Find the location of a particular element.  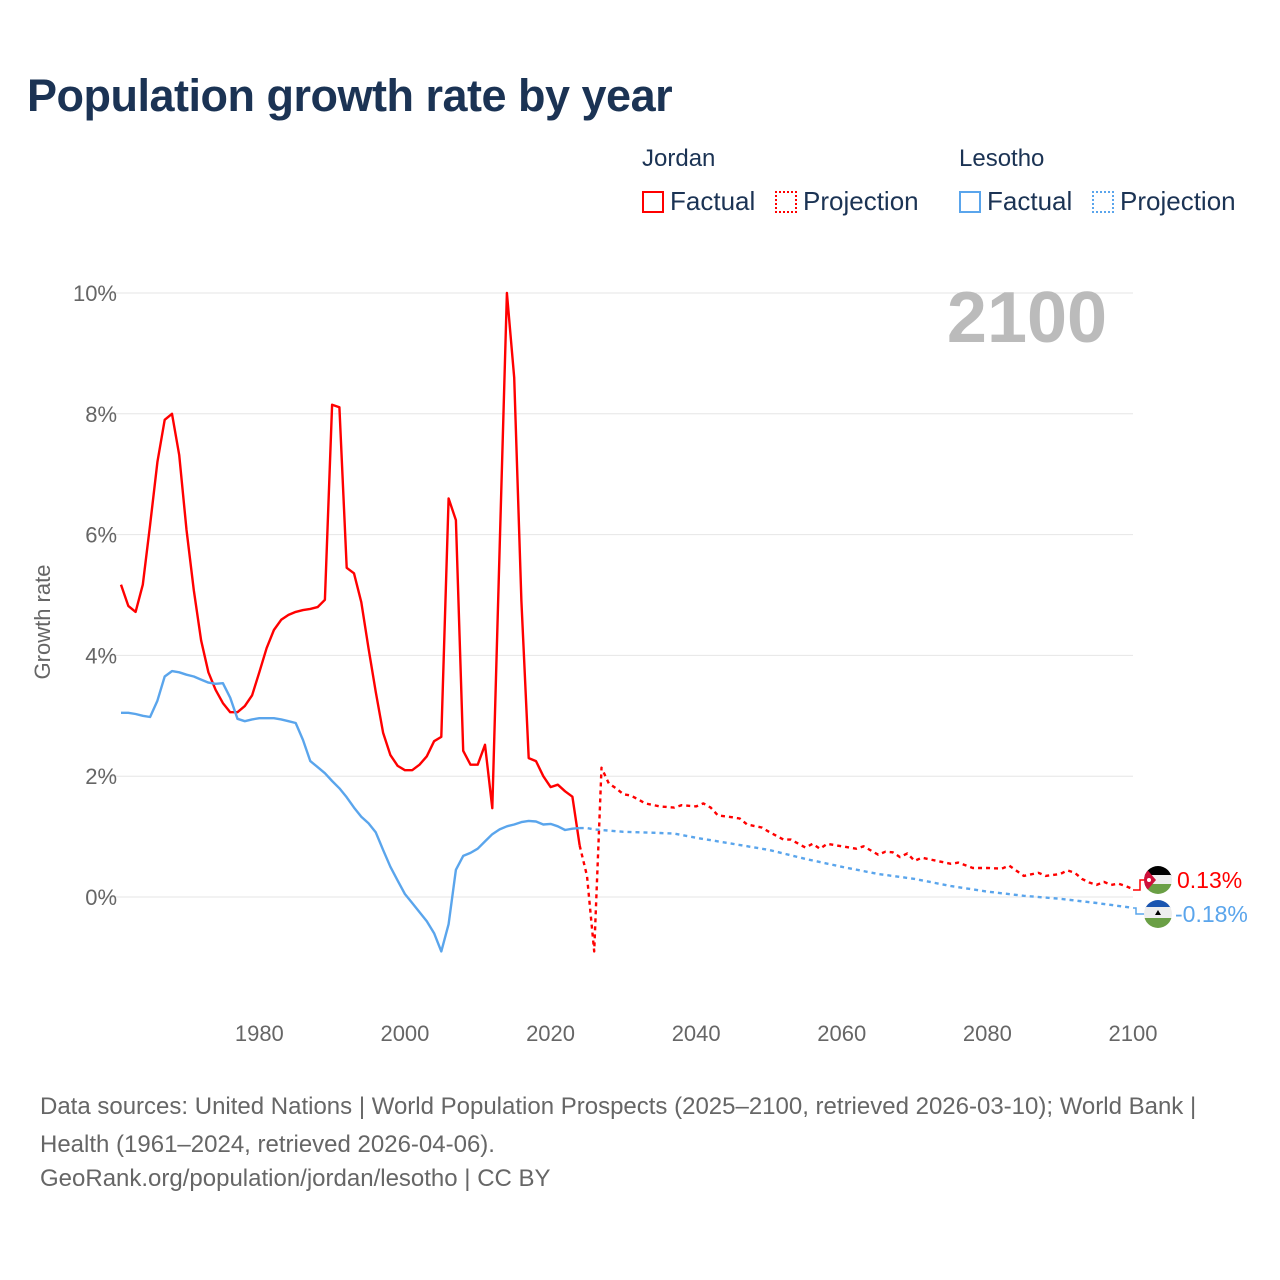

x-tick-label: 2020 is located at coordinates (550, 1033).